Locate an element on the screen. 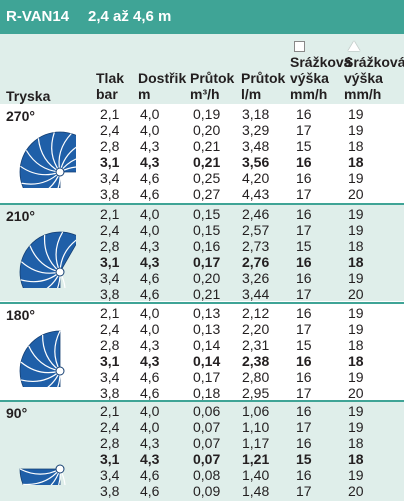  header-prutok-lm: Průtok l/m is located at coordinates (263, 86).